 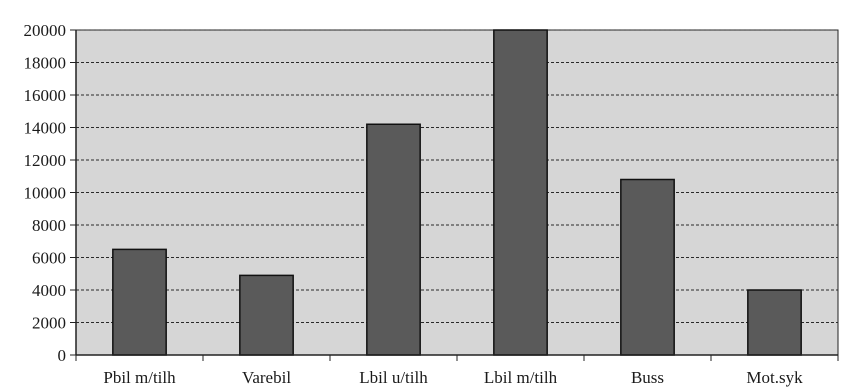 I want to click on x-tick-label: Pbil m/tilh, so click(x=139, y=377).